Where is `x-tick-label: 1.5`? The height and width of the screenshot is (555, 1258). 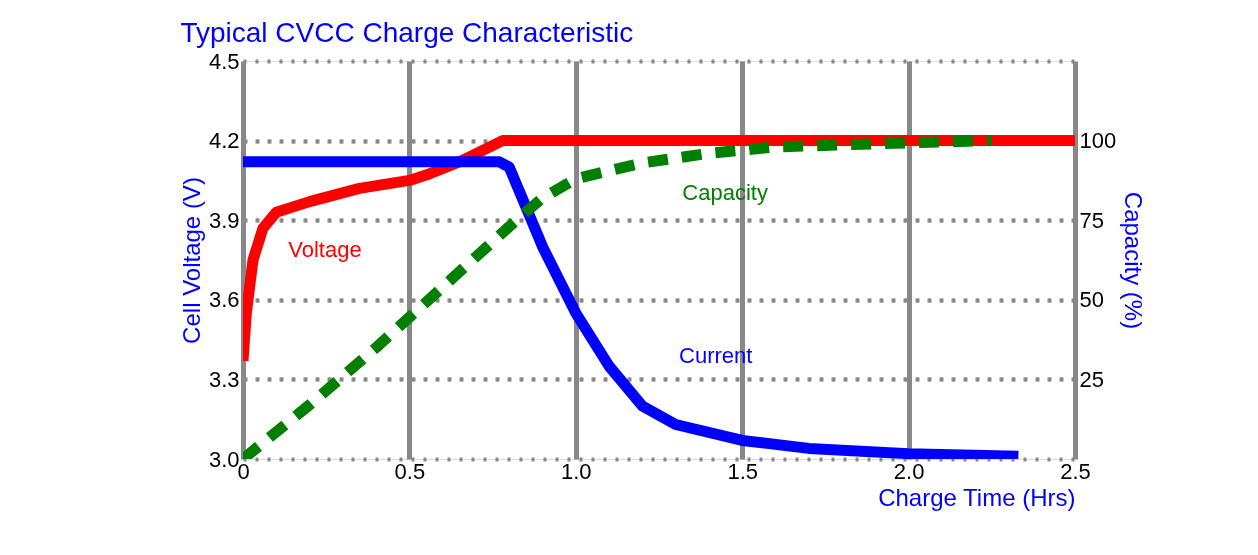 x-tick-label: 1.5 is located at coordinates (742, 471).